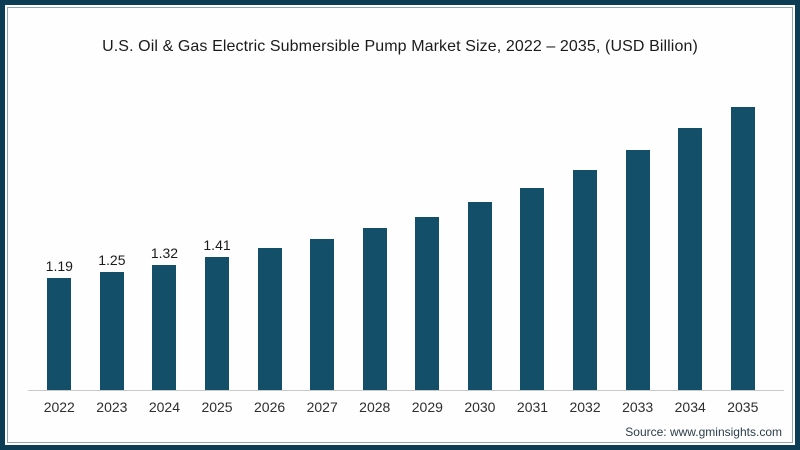 The image size is (800, 450). I want to click on x-axis-tick-label: 2025, so click(217, 407).